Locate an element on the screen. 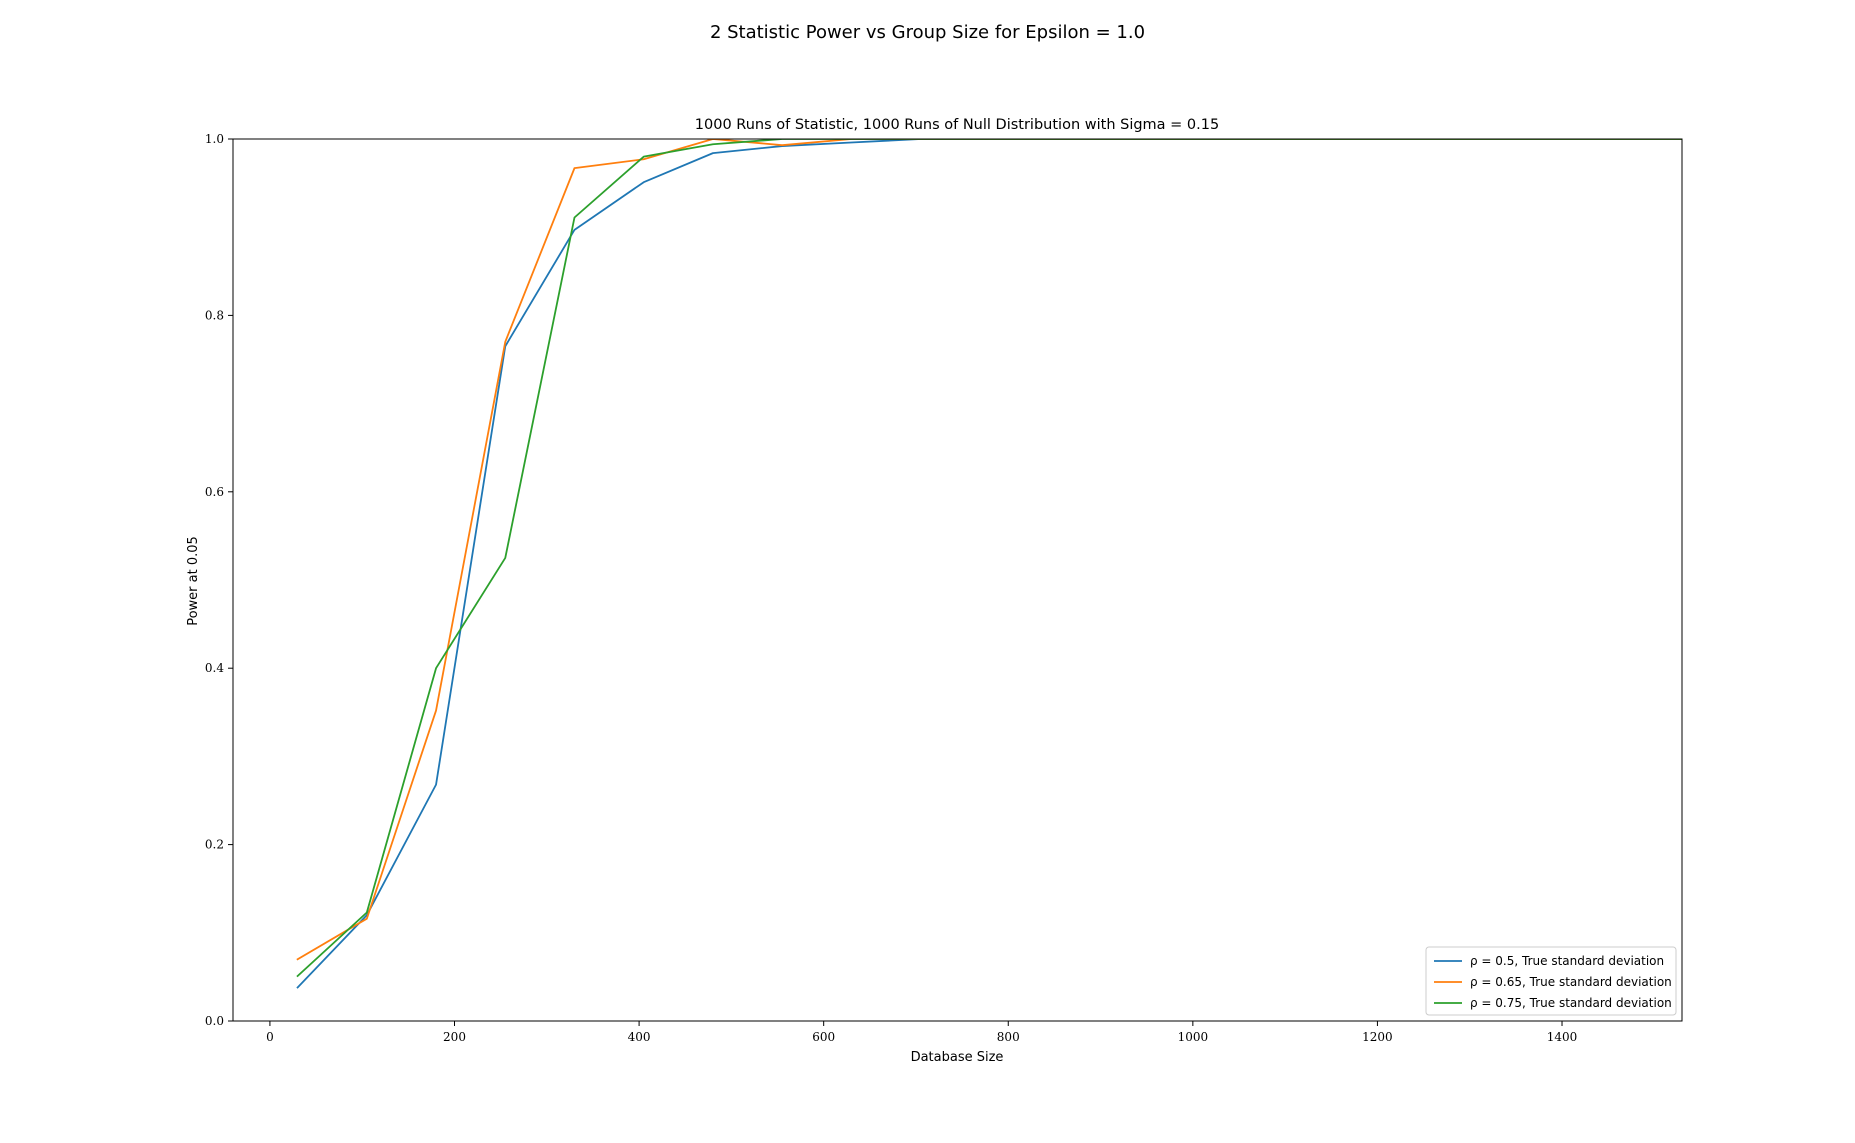  x-tick-label: 1200 is located at coordinates (1377, 1037).